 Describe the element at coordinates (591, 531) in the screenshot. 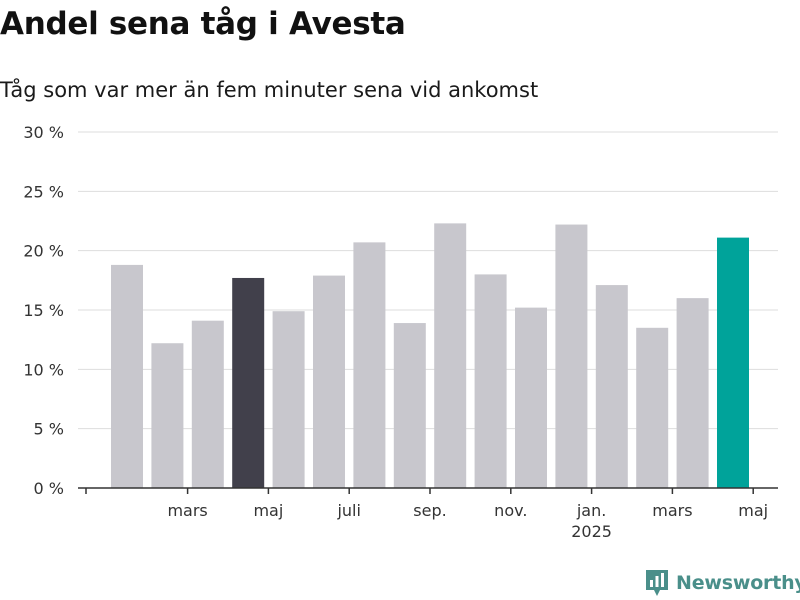

I see `x-tick-year-label: 2025` at that location.